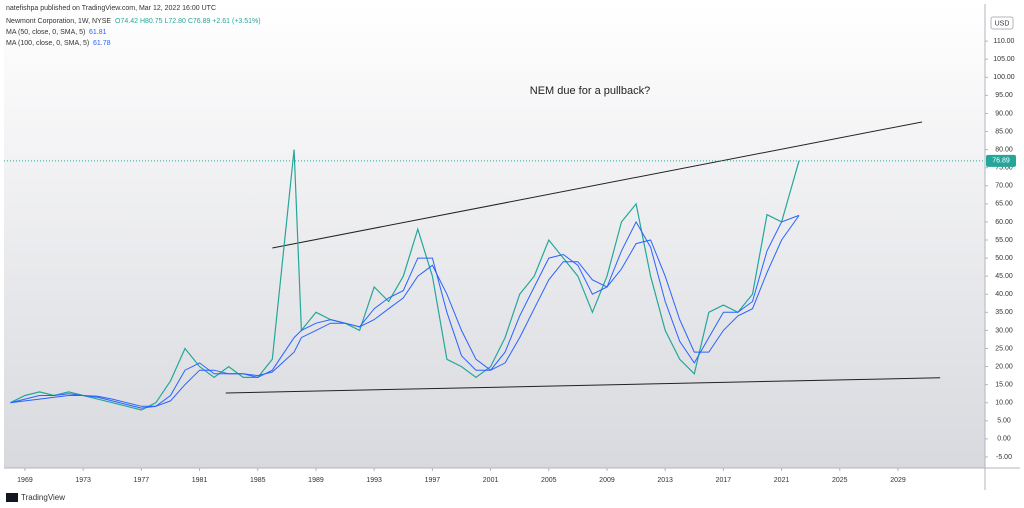  Describe the element at coordinates (549, 480) in the screenshot. I see `x-tick-label: 2005` at that location.